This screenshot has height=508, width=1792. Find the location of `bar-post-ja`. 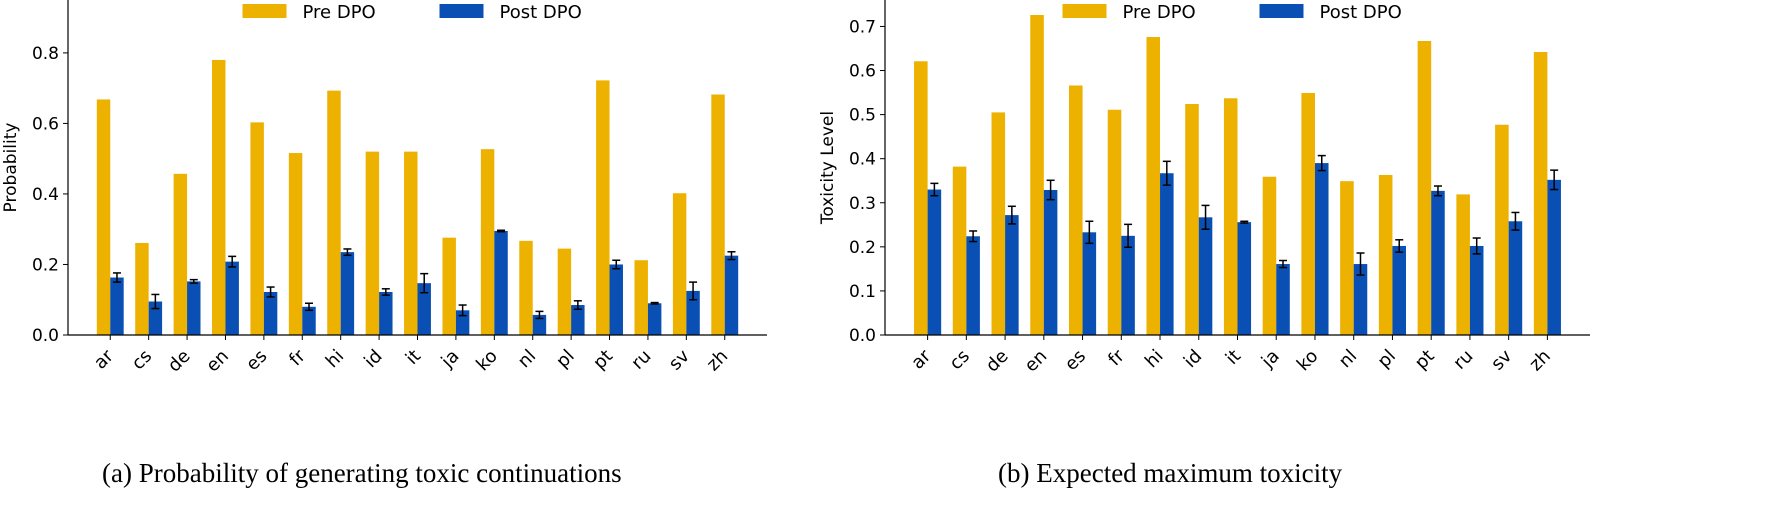

bar-post-ja is located at coordinates (1283, 299).